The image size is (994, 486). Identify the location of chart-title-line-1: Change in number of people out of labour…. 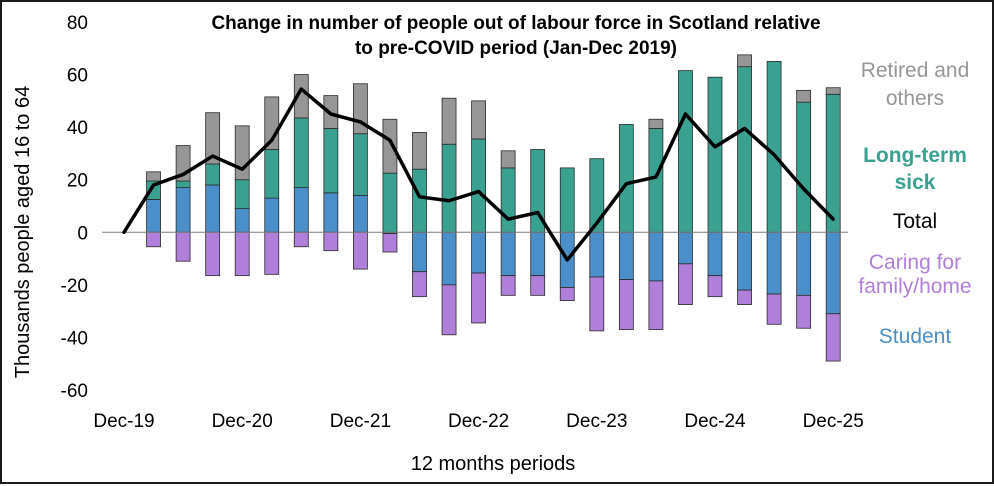
(515, 23).